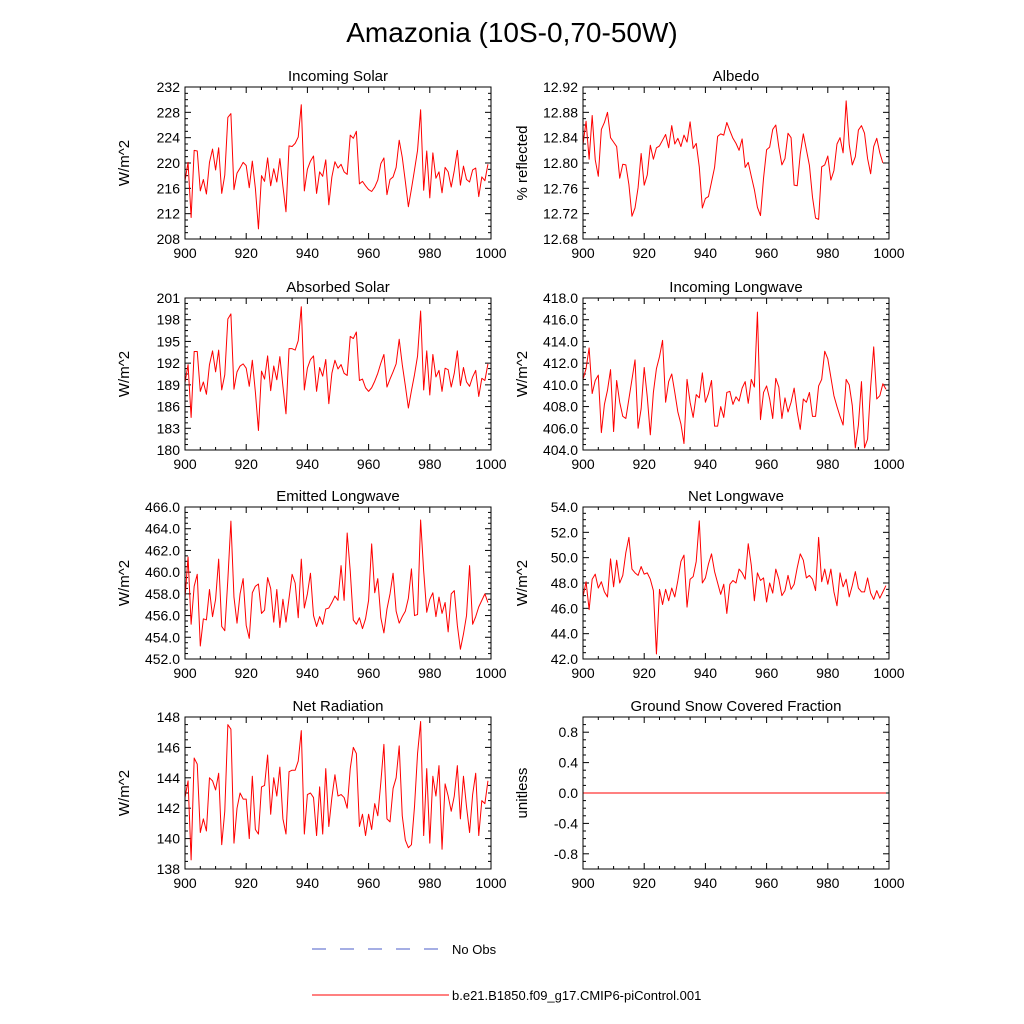 The width and height of the screenshot is (1024, 1024). I want to click on y-tick-label: 212, so click(169, 214).